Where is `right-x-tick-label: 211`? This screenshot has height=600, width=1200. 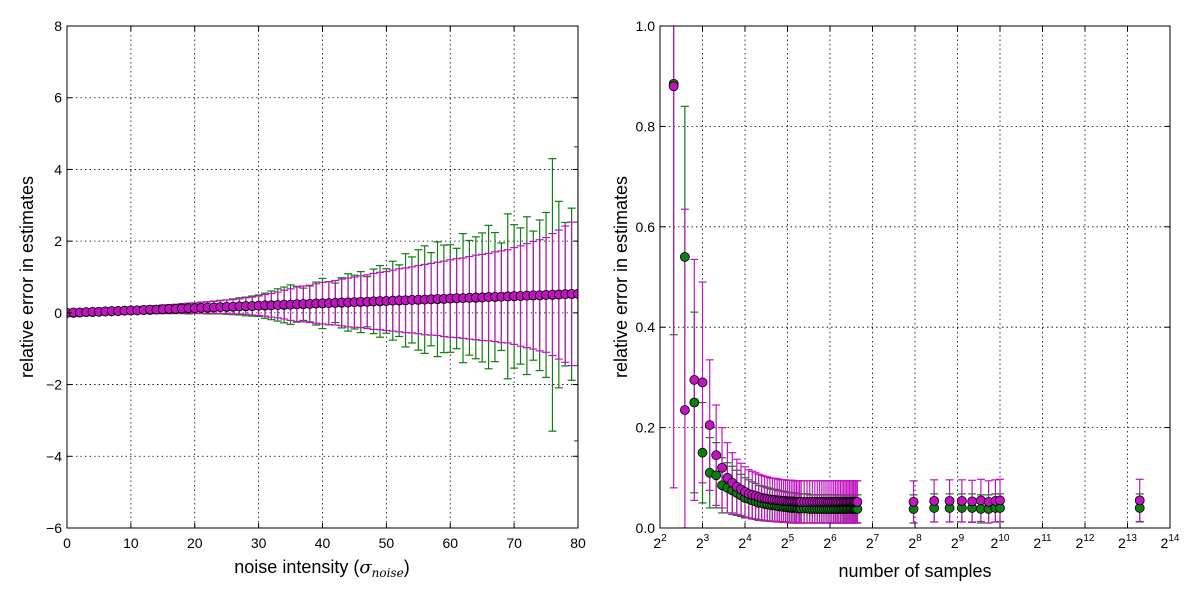 right-x-tick-label: 211 is located at coordinates (1042, 542).